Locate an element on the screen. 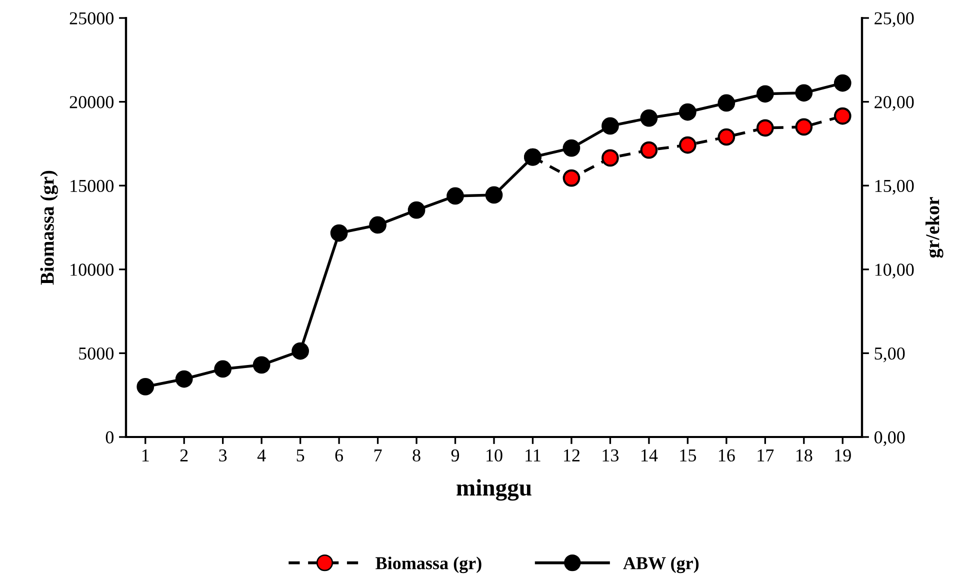 Image resolution: width=960 pixels, height=582 pixels. x-tick-label: 14 is located at coordinates (650, 455).